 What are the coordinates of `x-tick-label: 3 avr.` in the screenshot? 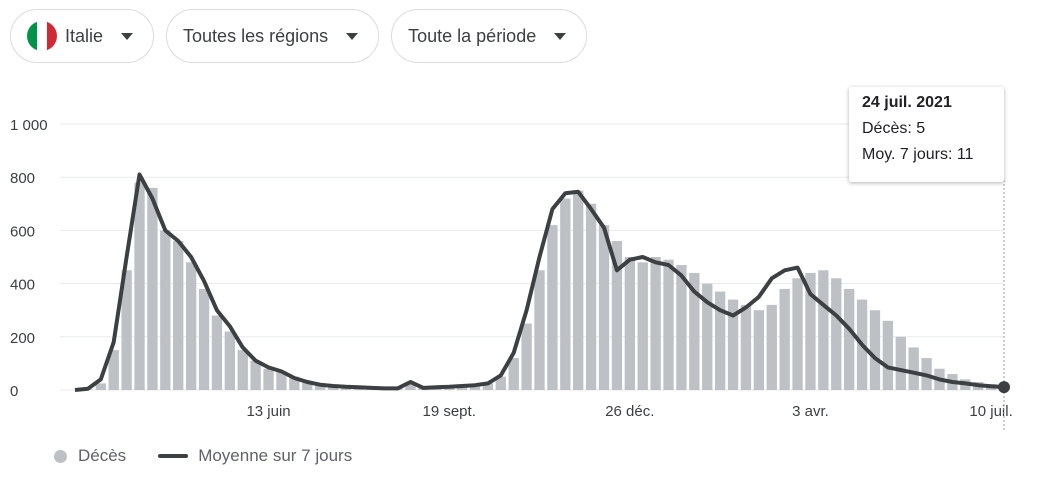 It's located at (810, 411).